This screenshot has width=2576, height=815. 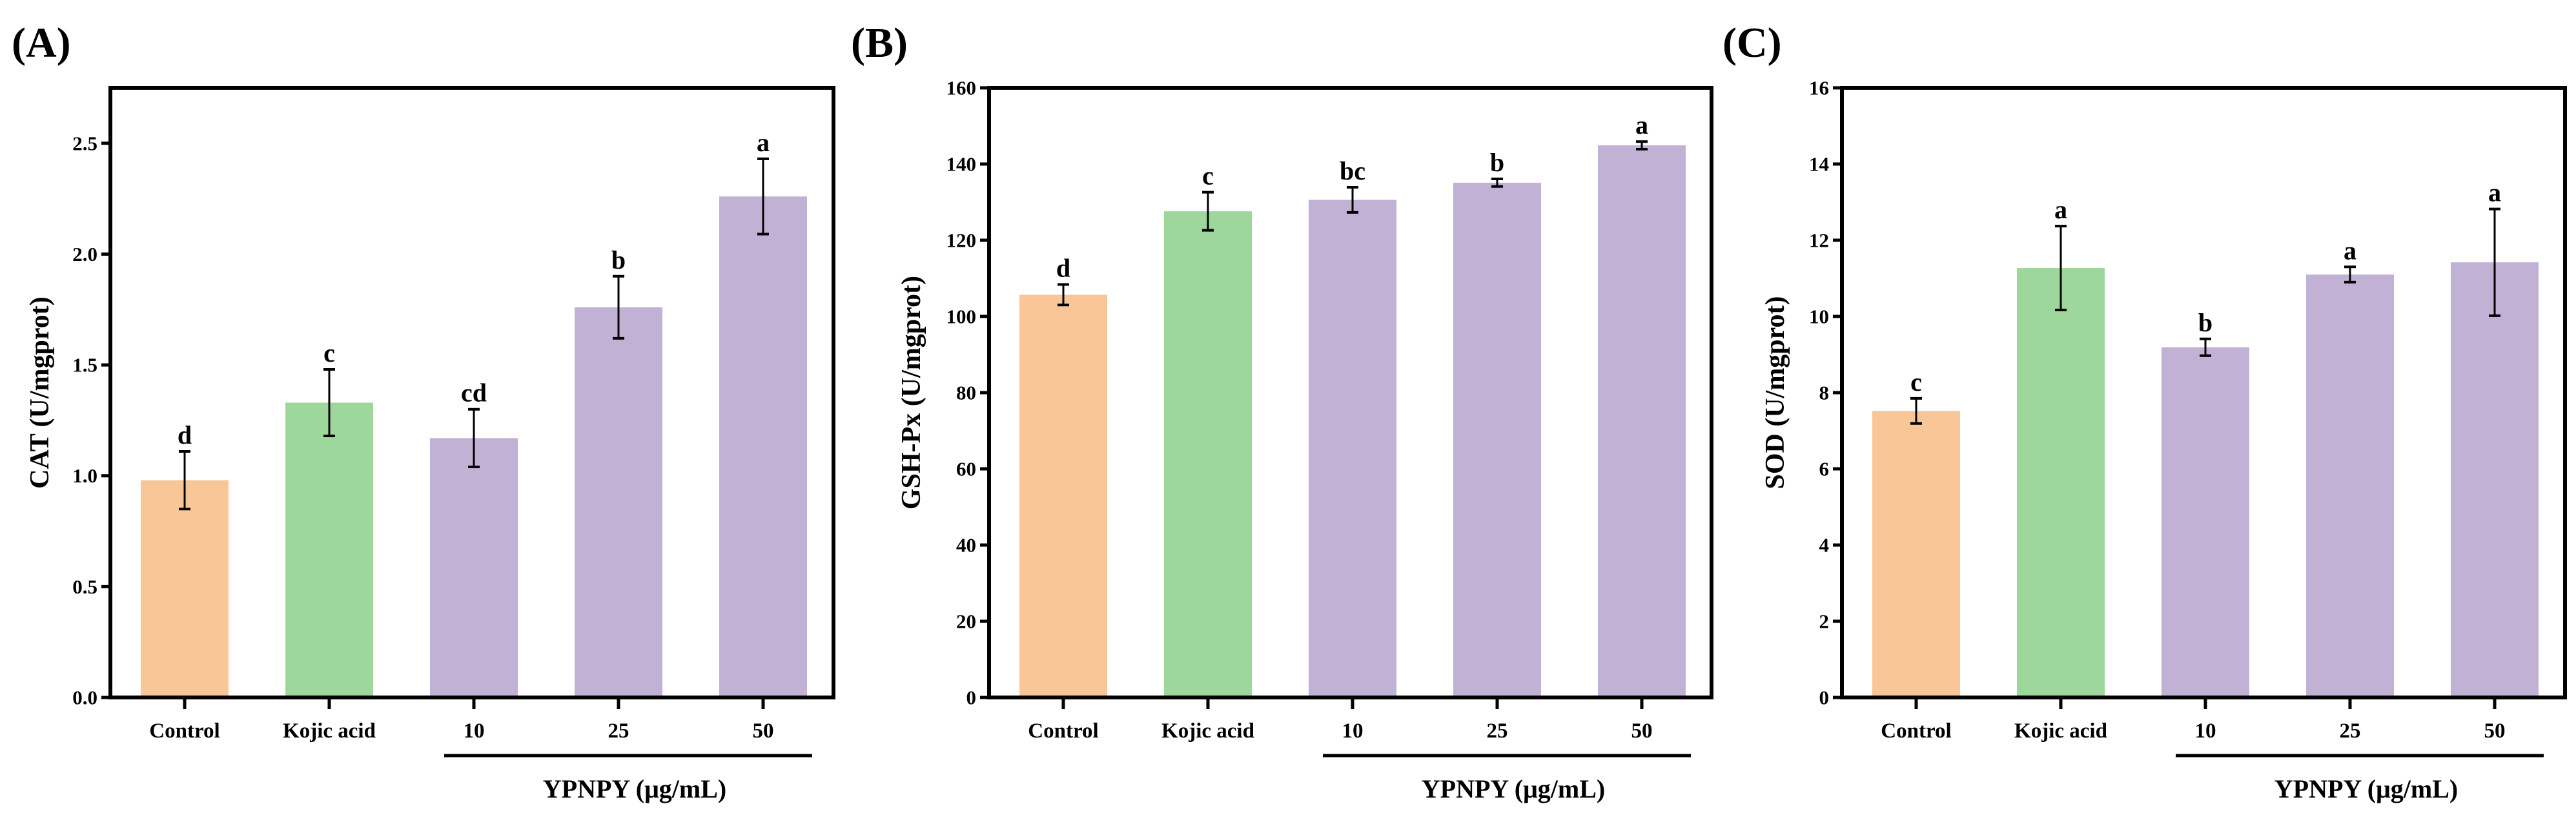 I want to click on y-tick-label: 14, so click(x=1819, y=164).